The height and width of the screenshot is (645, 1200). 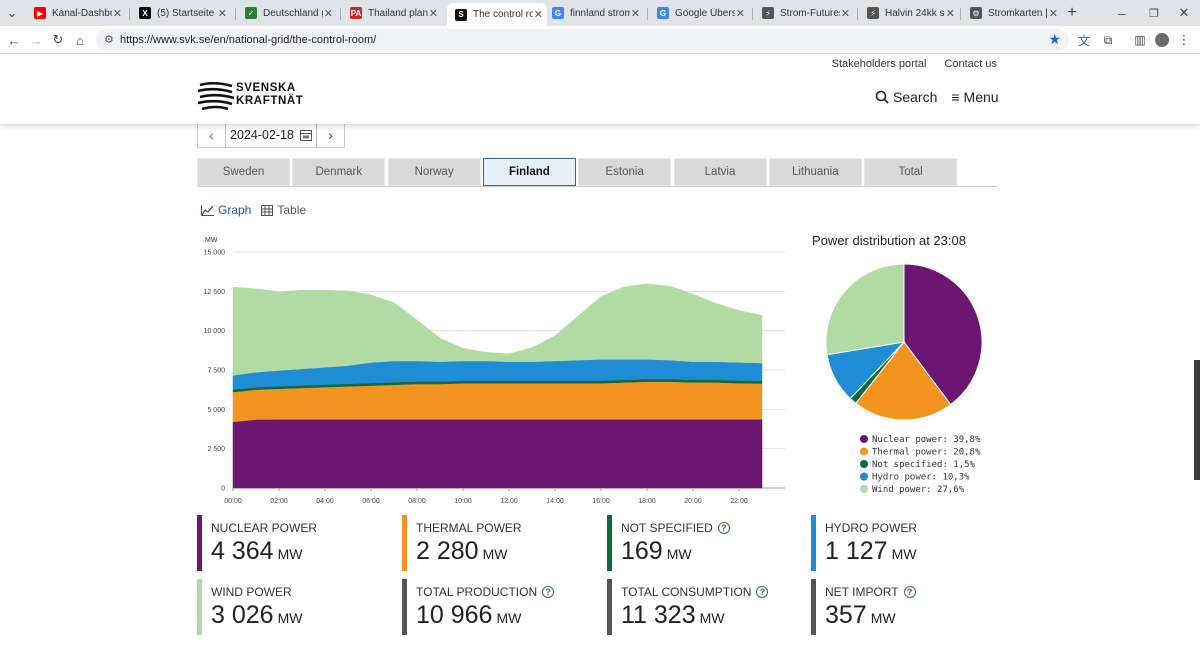 What do you see at coordinates (1012, 13) in the screenshot?
I see `browser-tab: ⚙ Stromkarten | CO✕` at bounding box center [1012, 13].